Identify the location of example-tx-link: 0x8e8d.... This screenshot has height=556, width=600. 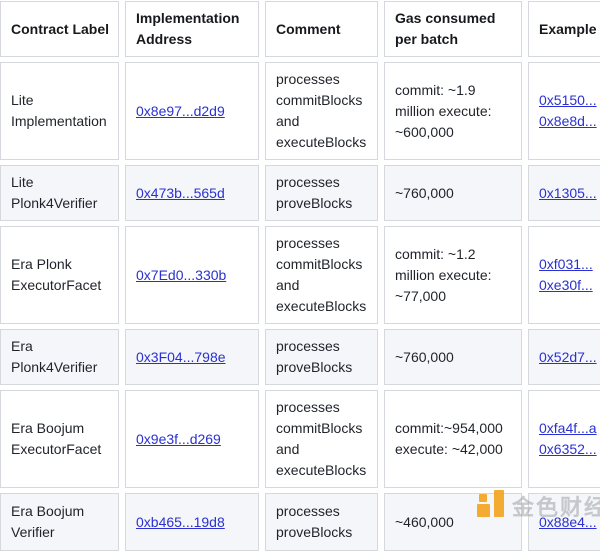
(568, 121).